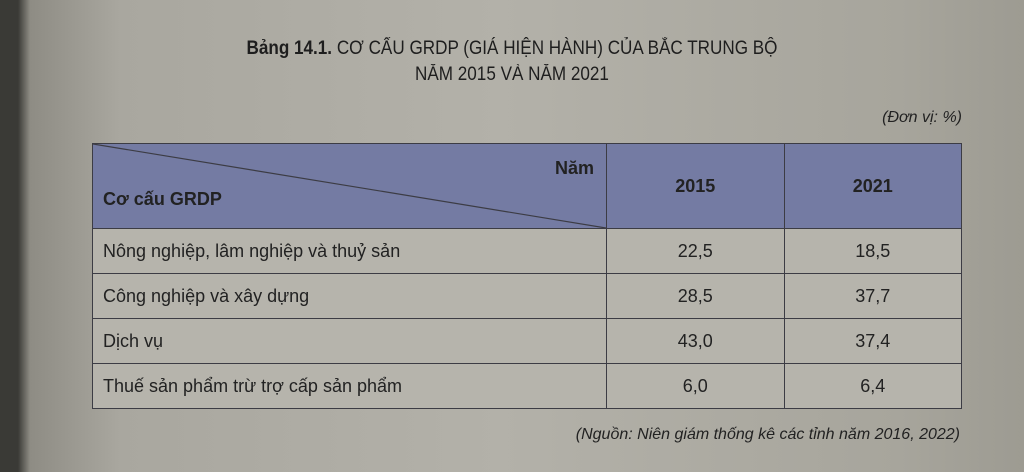 The width and height of the screenshot is (1024, 472). I want to click on diagonal-line, so click(349, 186).